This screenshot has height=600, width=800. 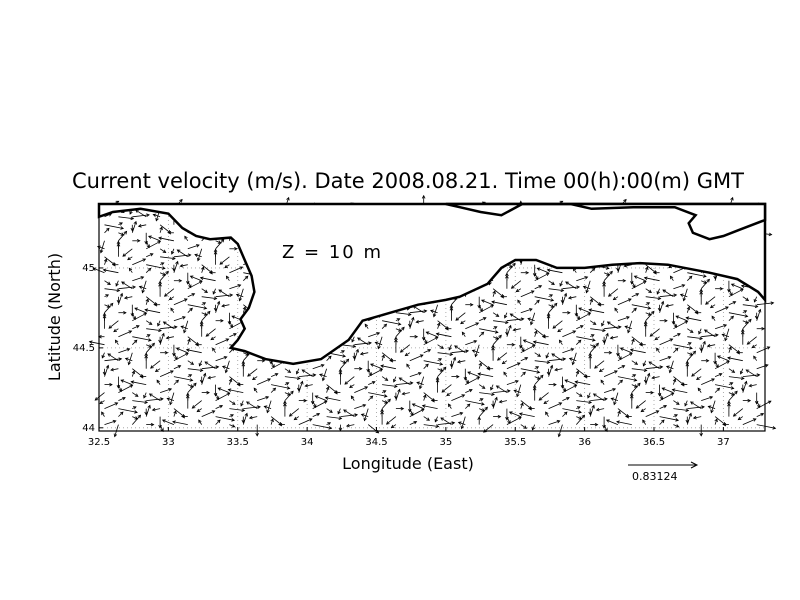 I want to click on coastline-north, so click(x=606, y=221).